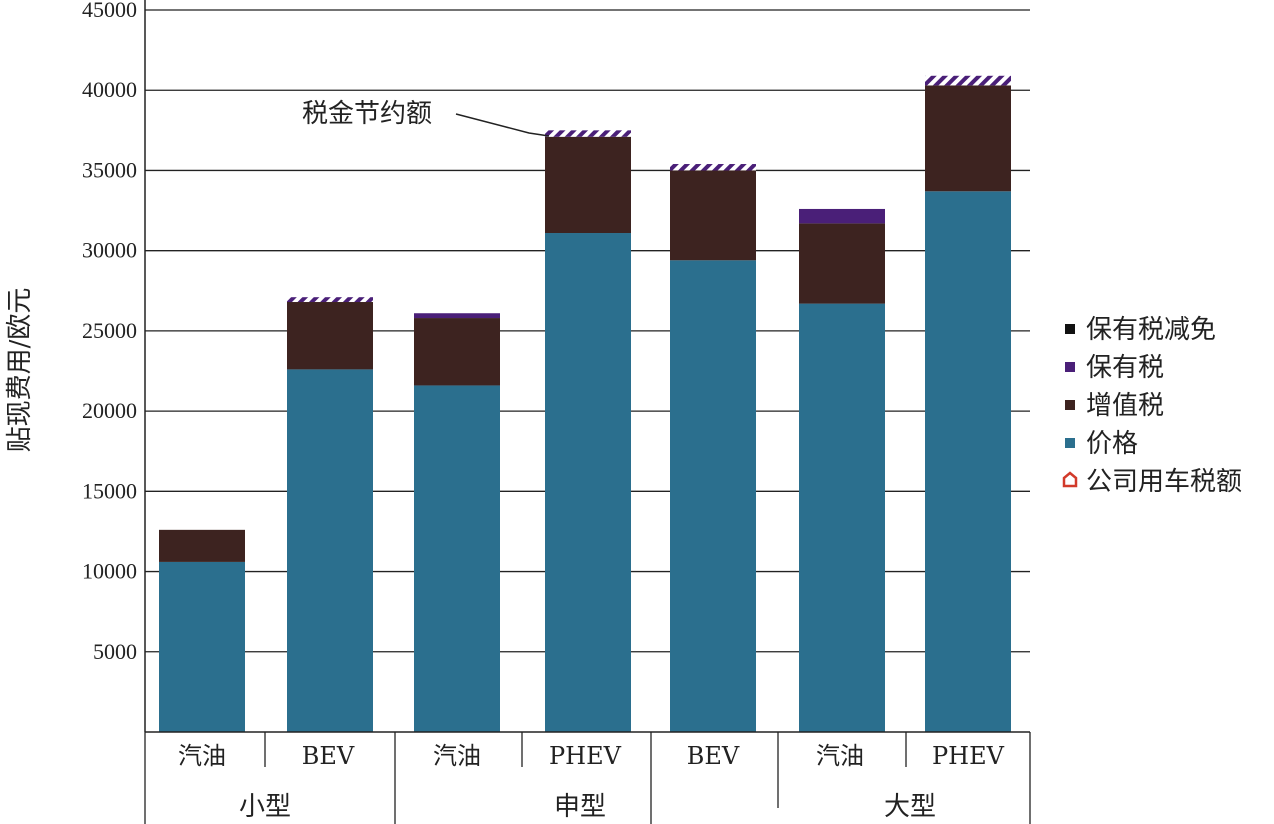 The width and height of the screenshot is (1274, 824). What do you see at coordinates (109, 330) in the screenshot?
I see `y-tick-label: 25000` at bounding box center [109, 330].